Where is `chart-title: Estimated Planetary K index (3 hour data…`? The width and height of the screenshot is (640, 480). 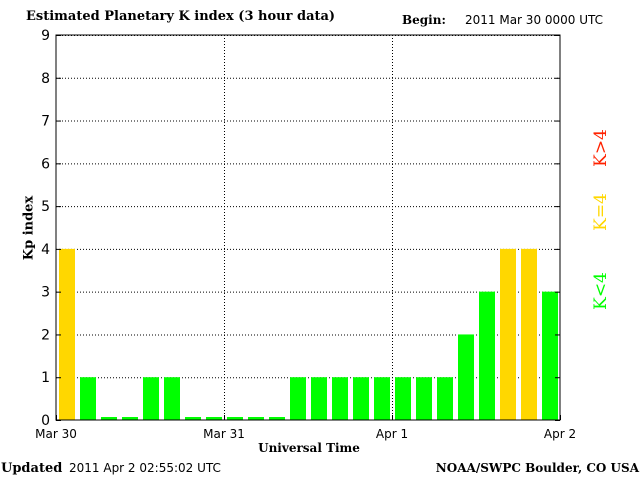
chart-title: Estimated Planetary K index (3 hour data… is located at coordinates (181, 16).